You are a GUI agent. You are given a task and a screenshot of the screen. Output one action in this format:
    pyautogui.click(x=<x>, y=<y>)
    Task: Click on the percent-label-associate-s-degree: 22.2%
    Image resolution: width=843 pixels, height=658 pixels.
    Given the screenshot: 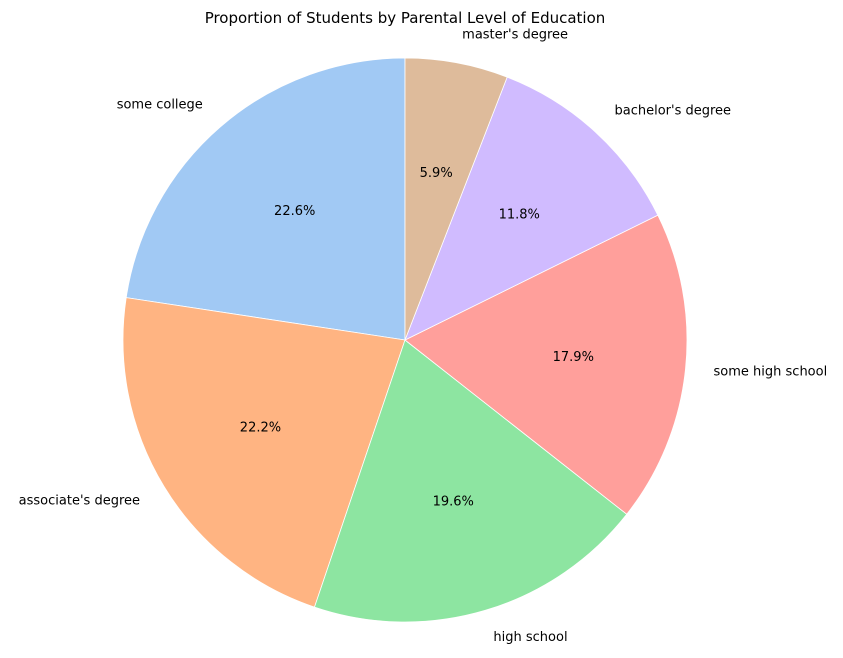 What is the action you would take?
    pyautogui.click(x=260, y=427)
    